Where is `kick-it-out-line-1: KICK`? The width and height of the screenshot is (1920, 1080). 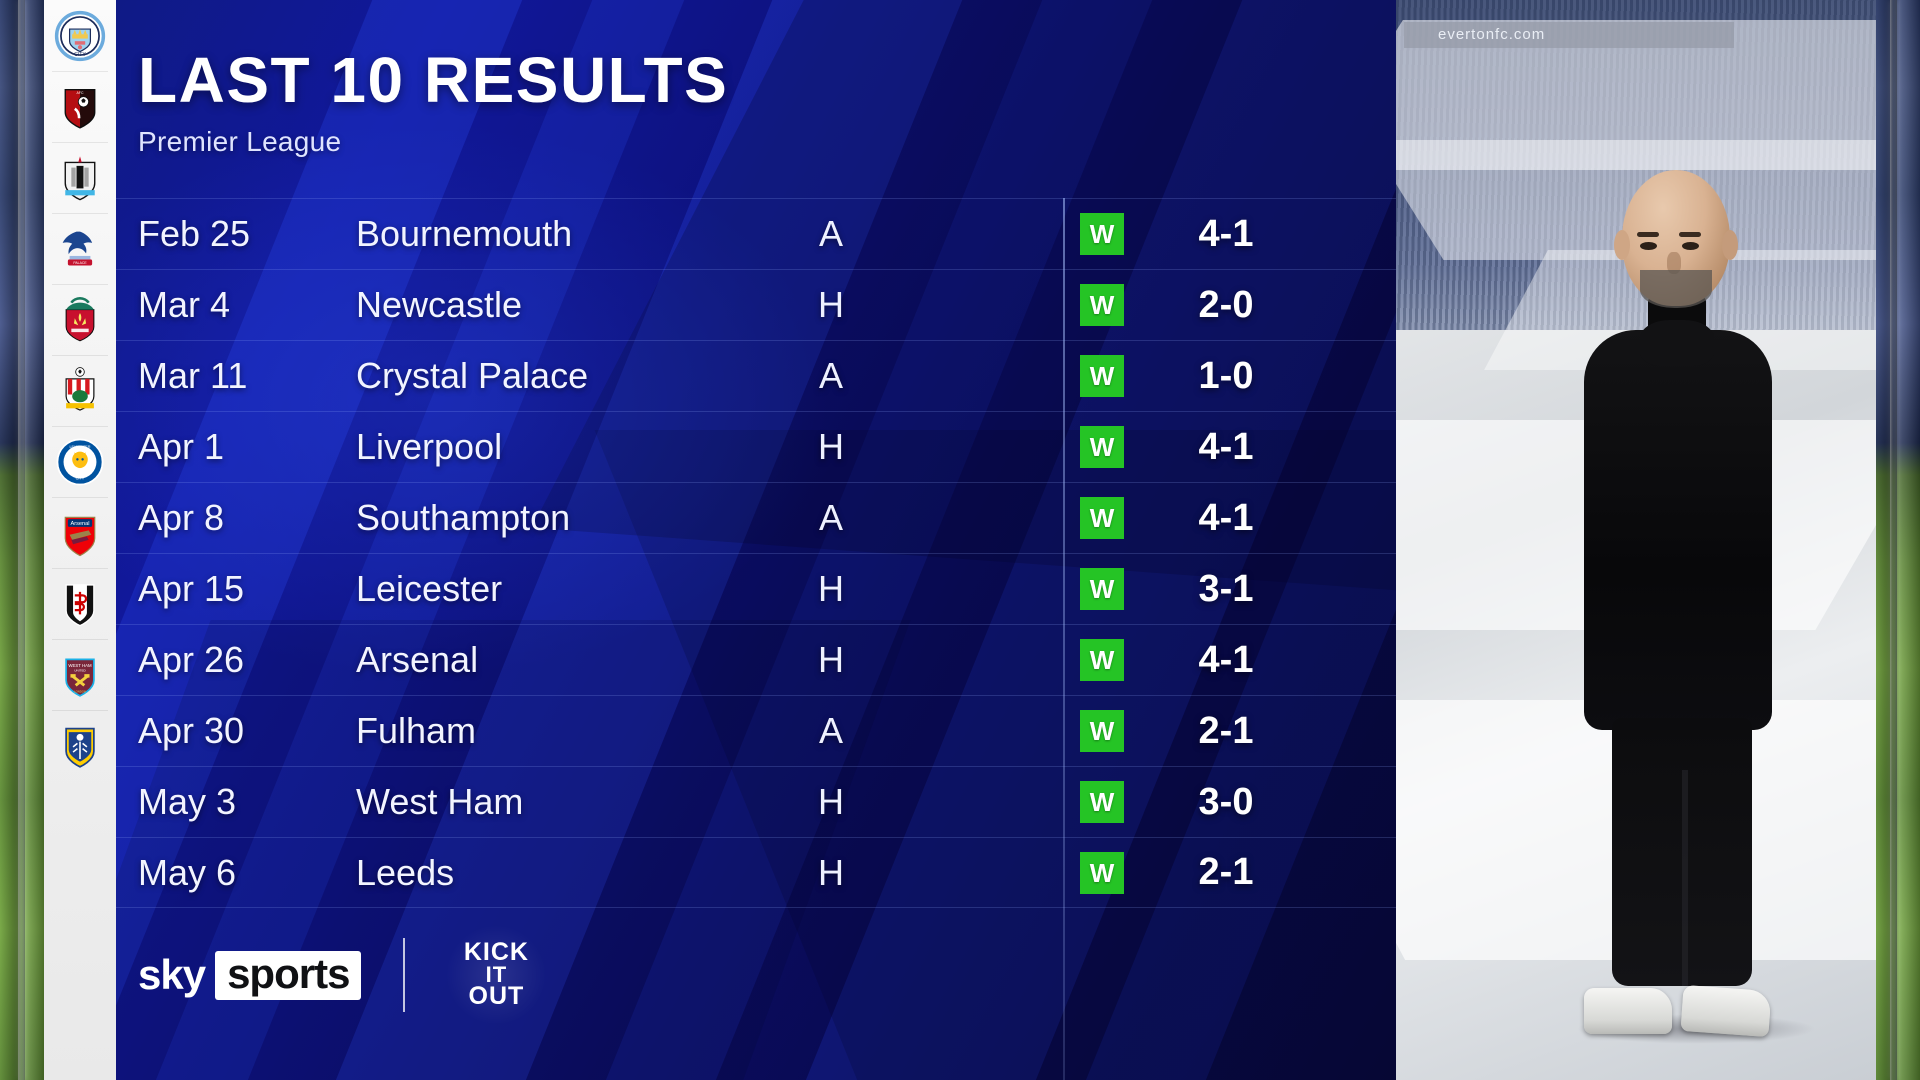
kick-it-out-line-1: KICK is located at coordinates (496, 951).